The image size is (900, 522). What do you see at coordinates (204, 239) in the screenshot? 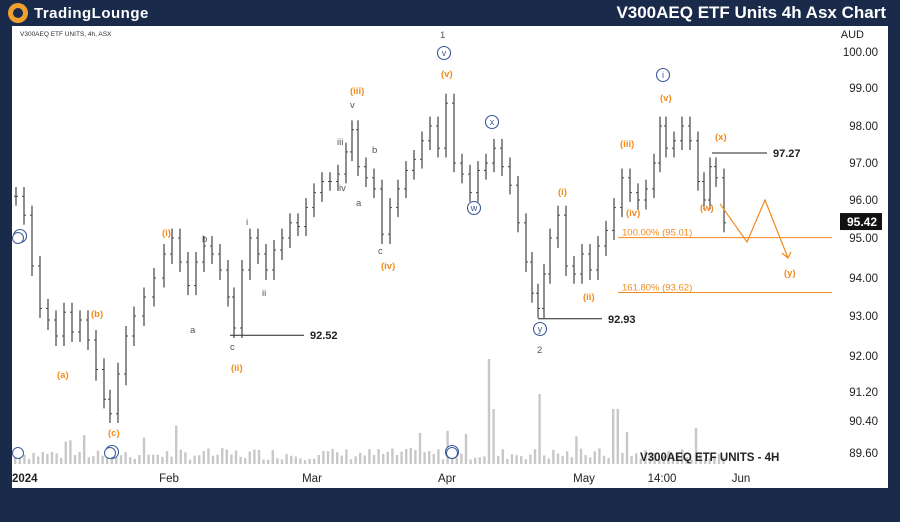
I see `wave-label: b` at bounding box center [204, 239].